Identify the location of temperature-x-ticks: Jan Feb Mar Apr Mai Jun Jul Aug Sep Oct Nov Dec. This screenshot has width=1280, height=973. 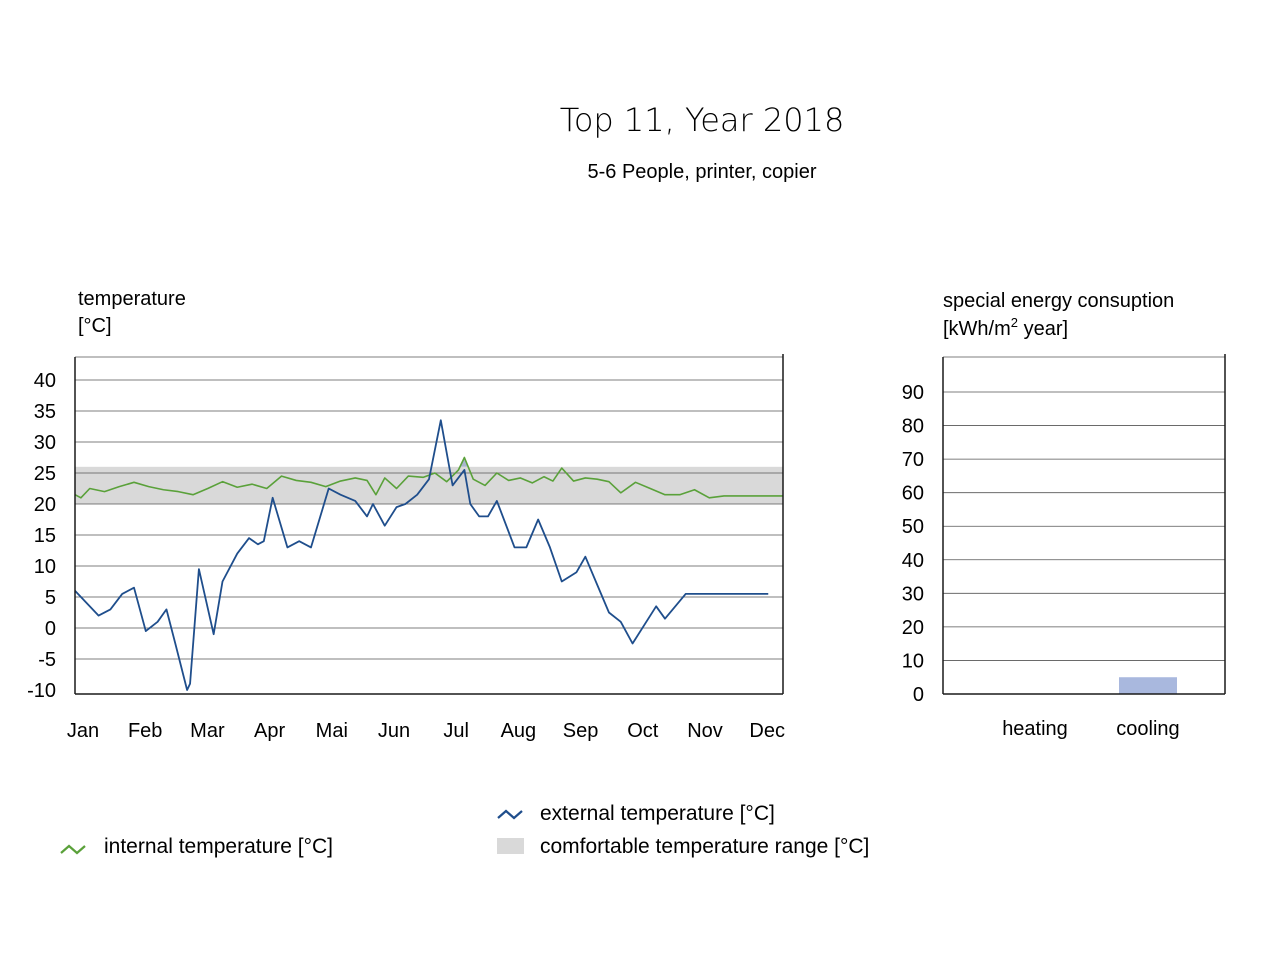
(426, 731).